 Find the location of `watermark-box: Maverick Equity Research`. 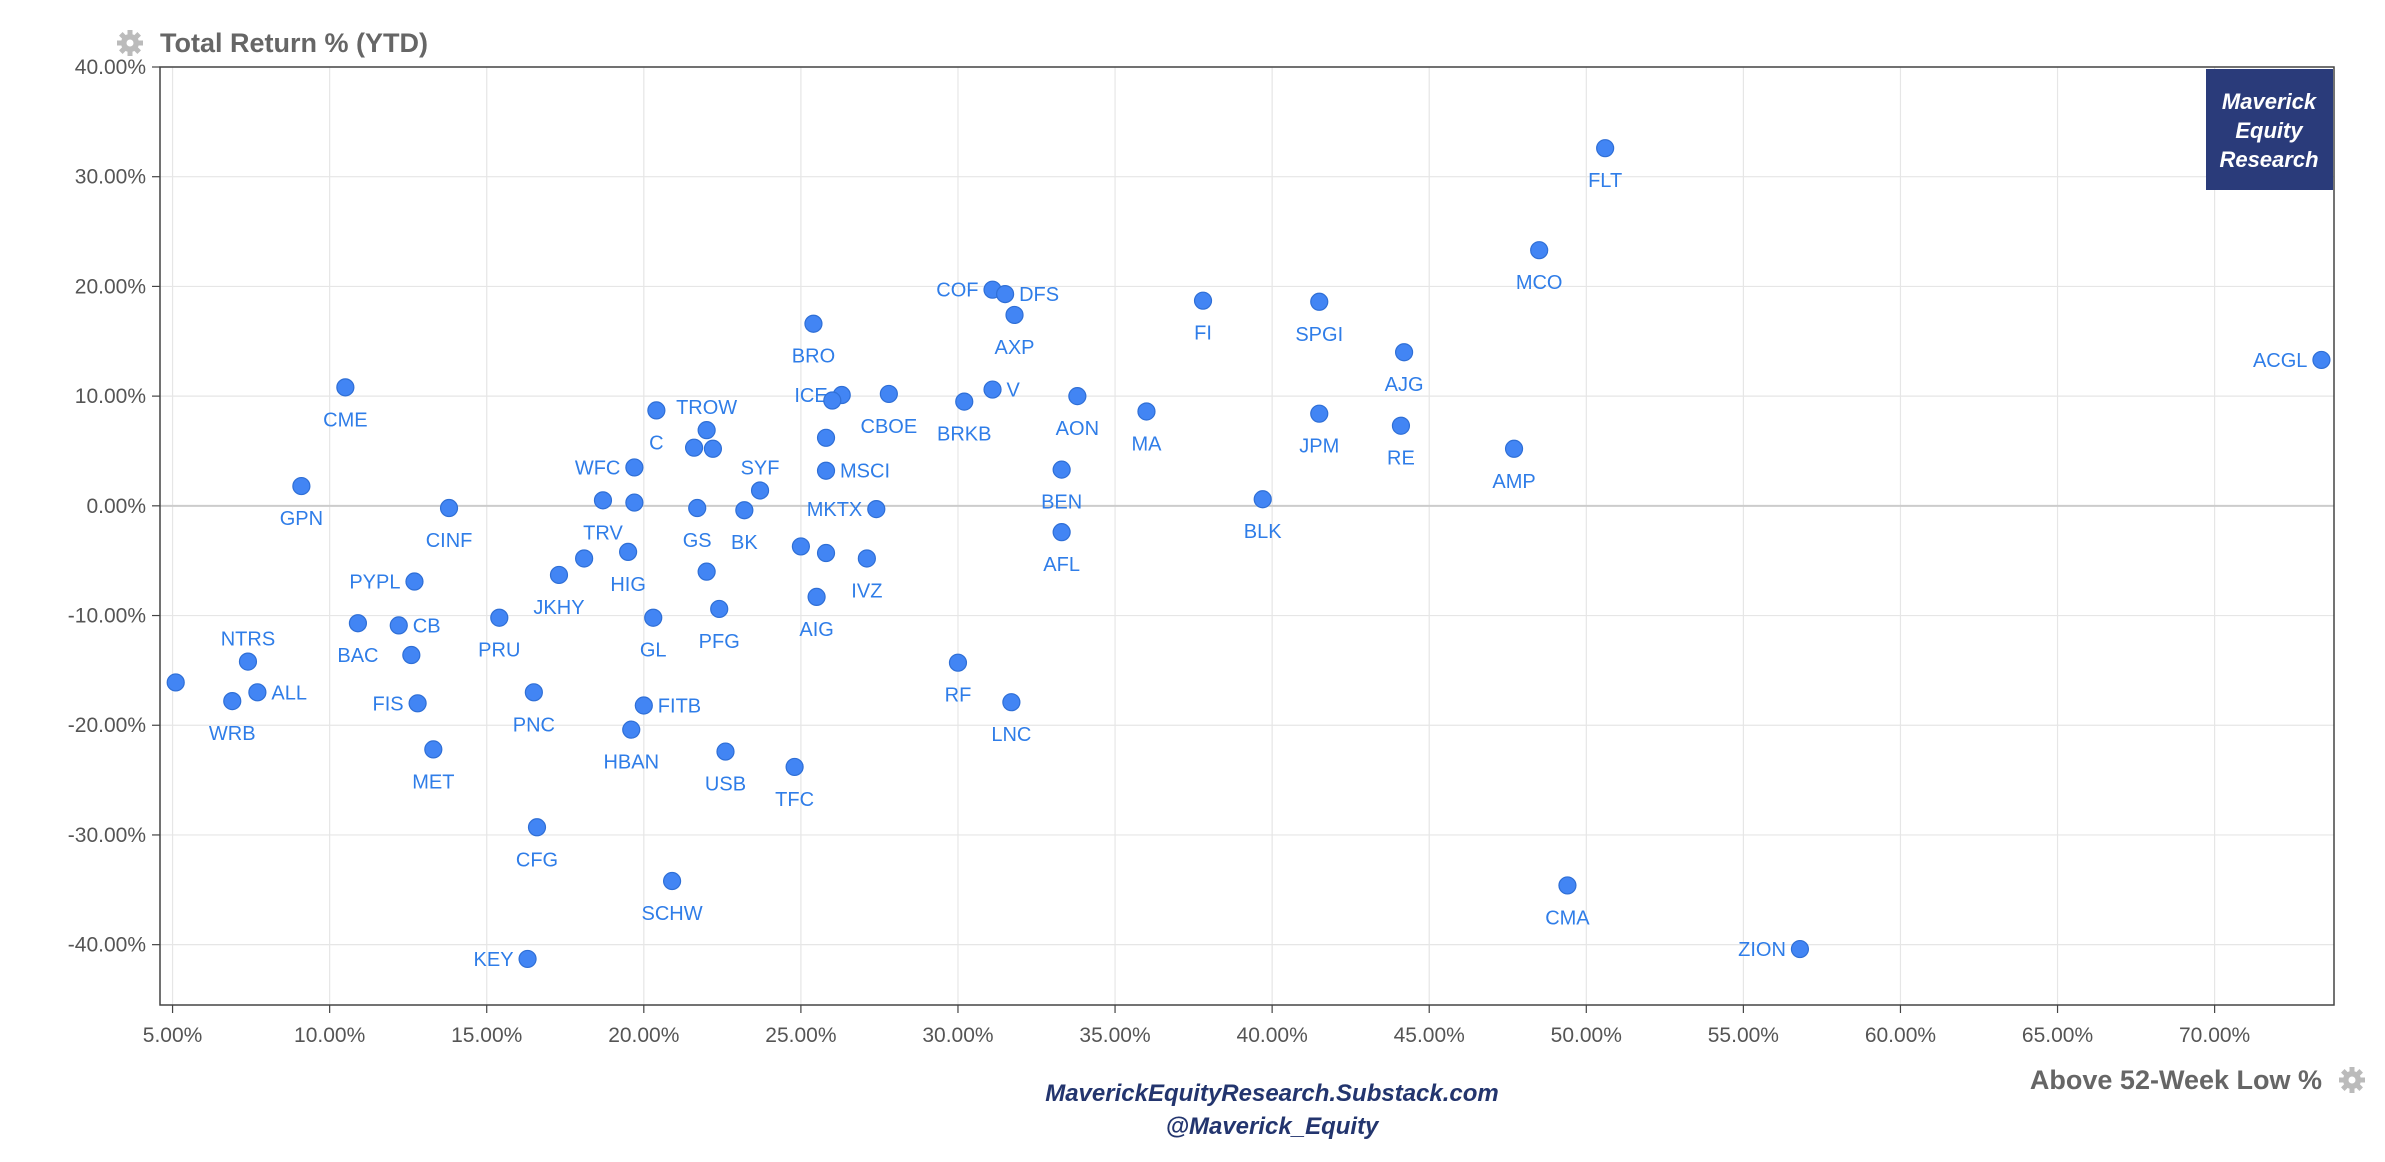

watermark-box: Maverick Equity Research is located at coordinates (2269, 129).